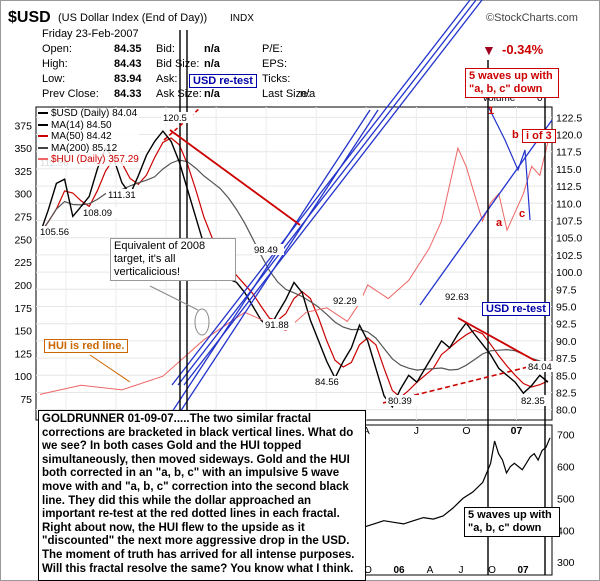  I want to click on highlight-ellipse, so click(202, 322).